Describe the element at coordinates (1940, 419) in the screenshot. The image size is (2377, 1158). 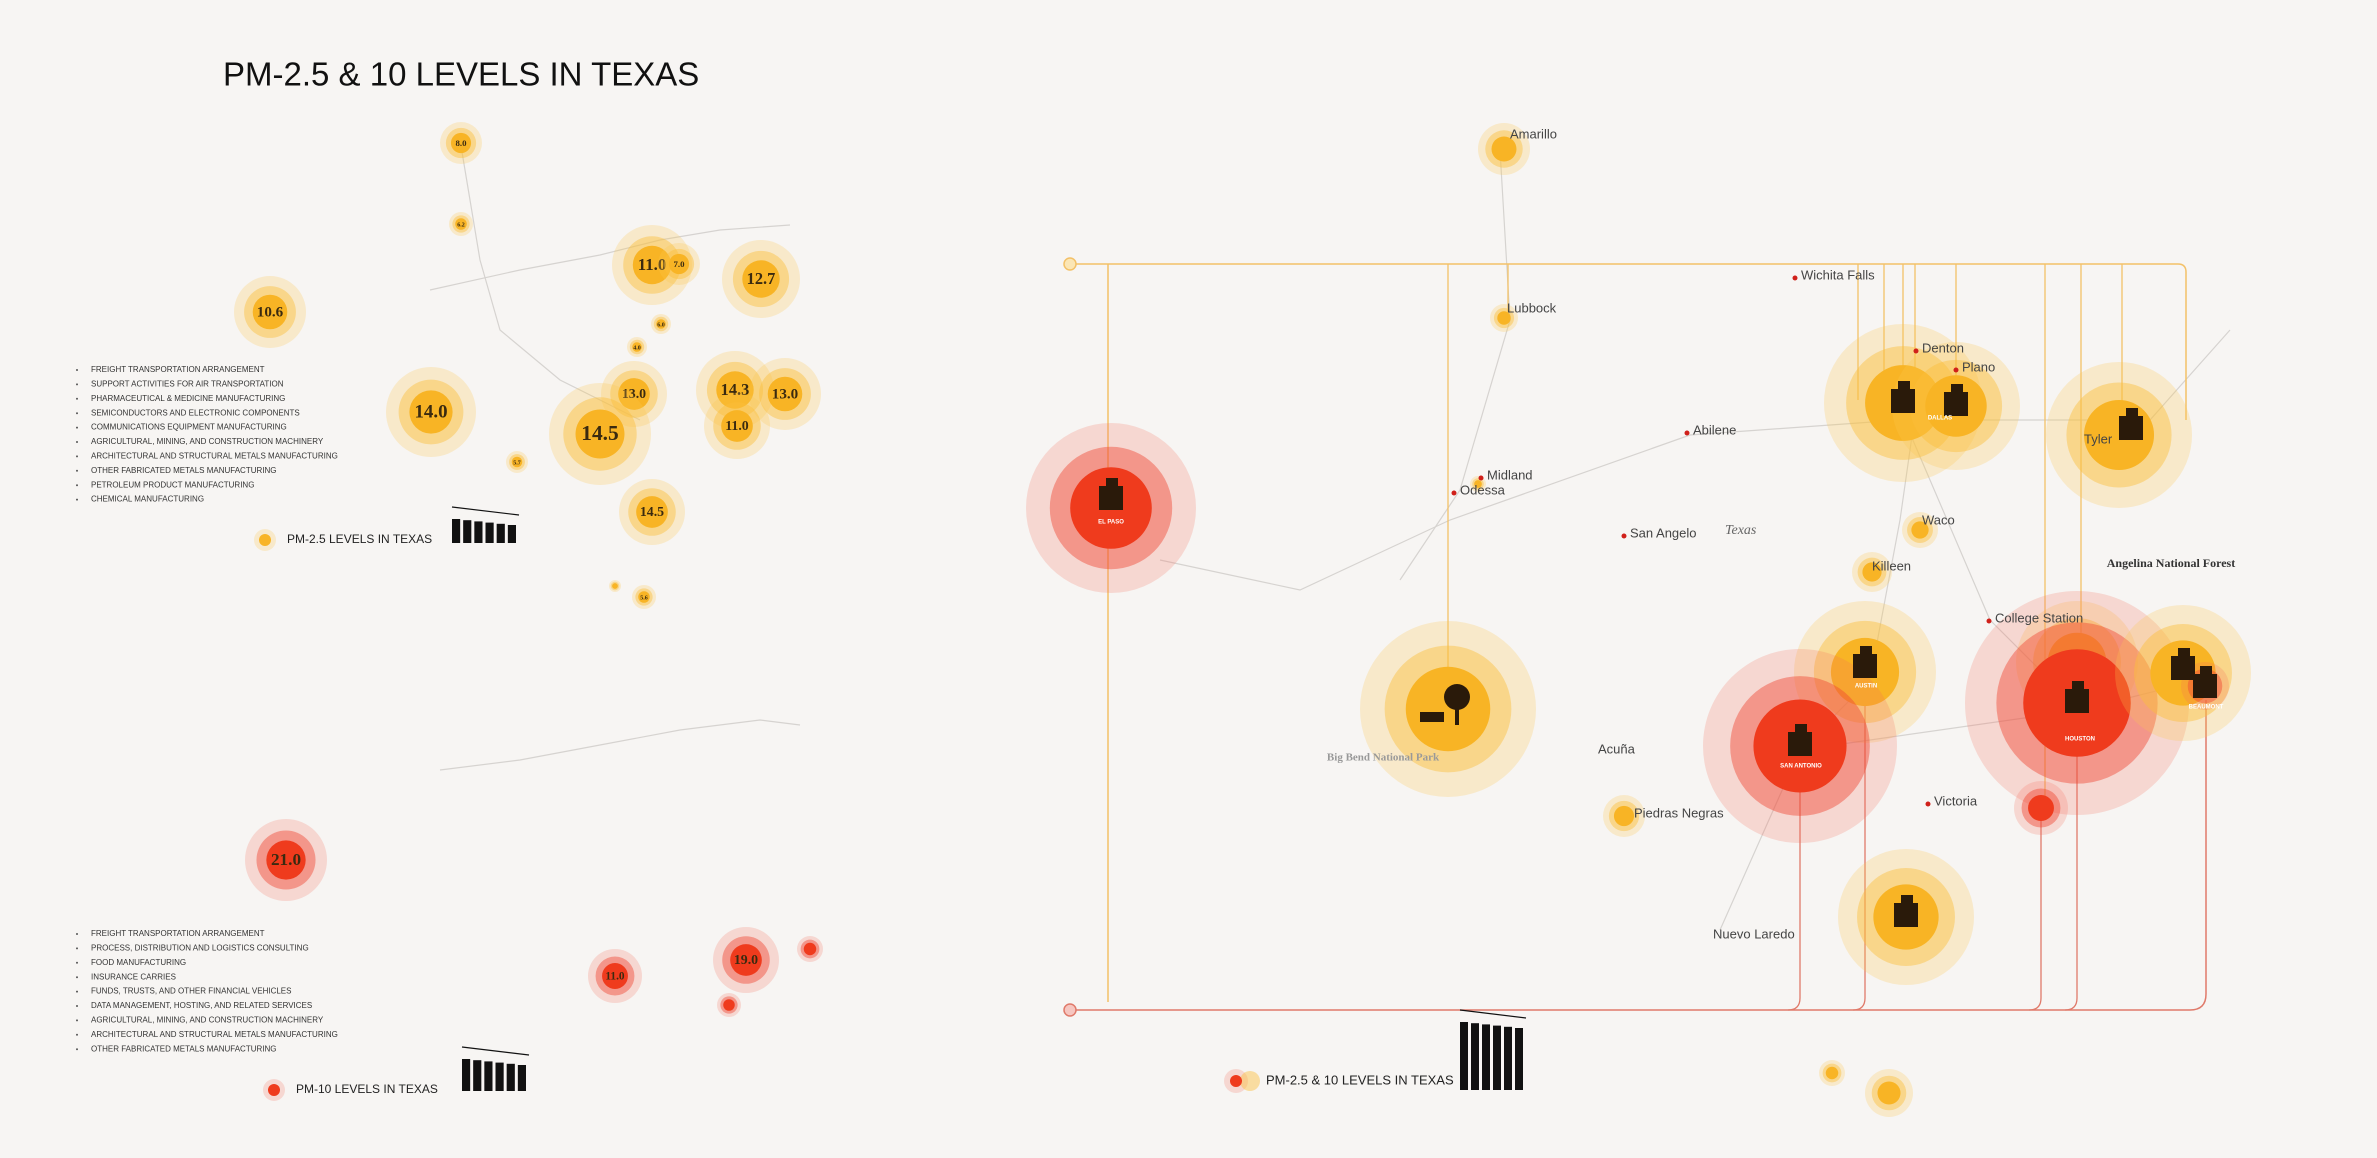
I see `city-label: DALLAS` at that location.